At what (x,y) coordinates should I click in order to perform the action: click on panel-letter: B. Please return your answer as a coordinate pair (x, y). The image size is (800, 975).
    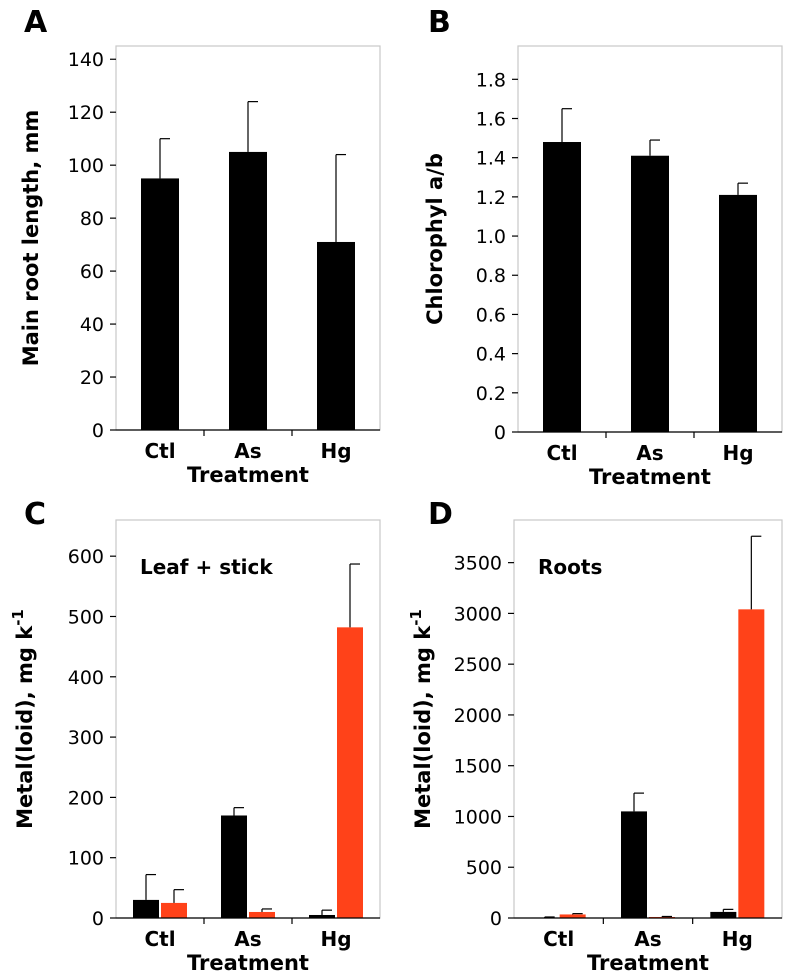
    Looking at the image, I should click on (439, 22).